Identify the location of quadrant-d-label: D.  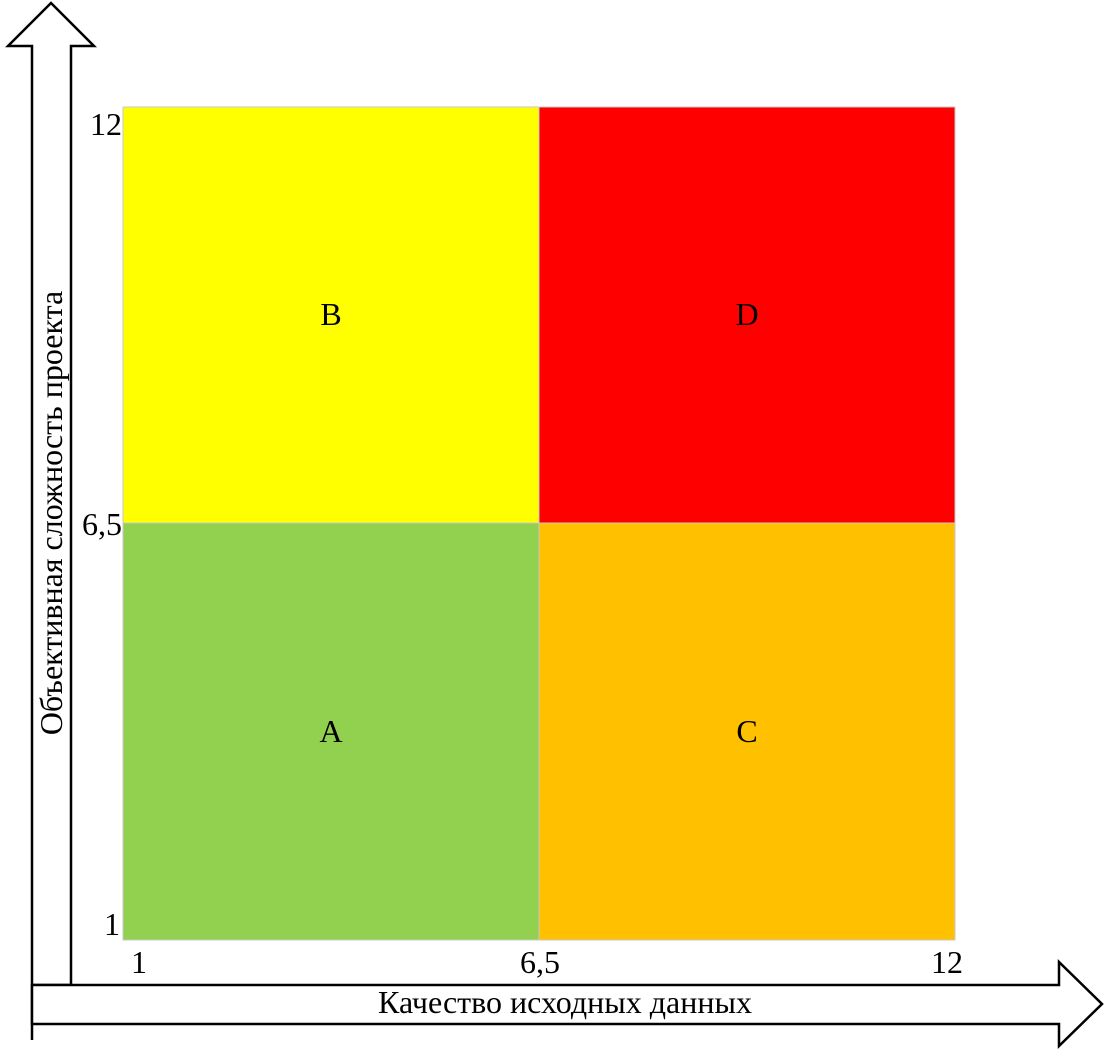
(746, 314).